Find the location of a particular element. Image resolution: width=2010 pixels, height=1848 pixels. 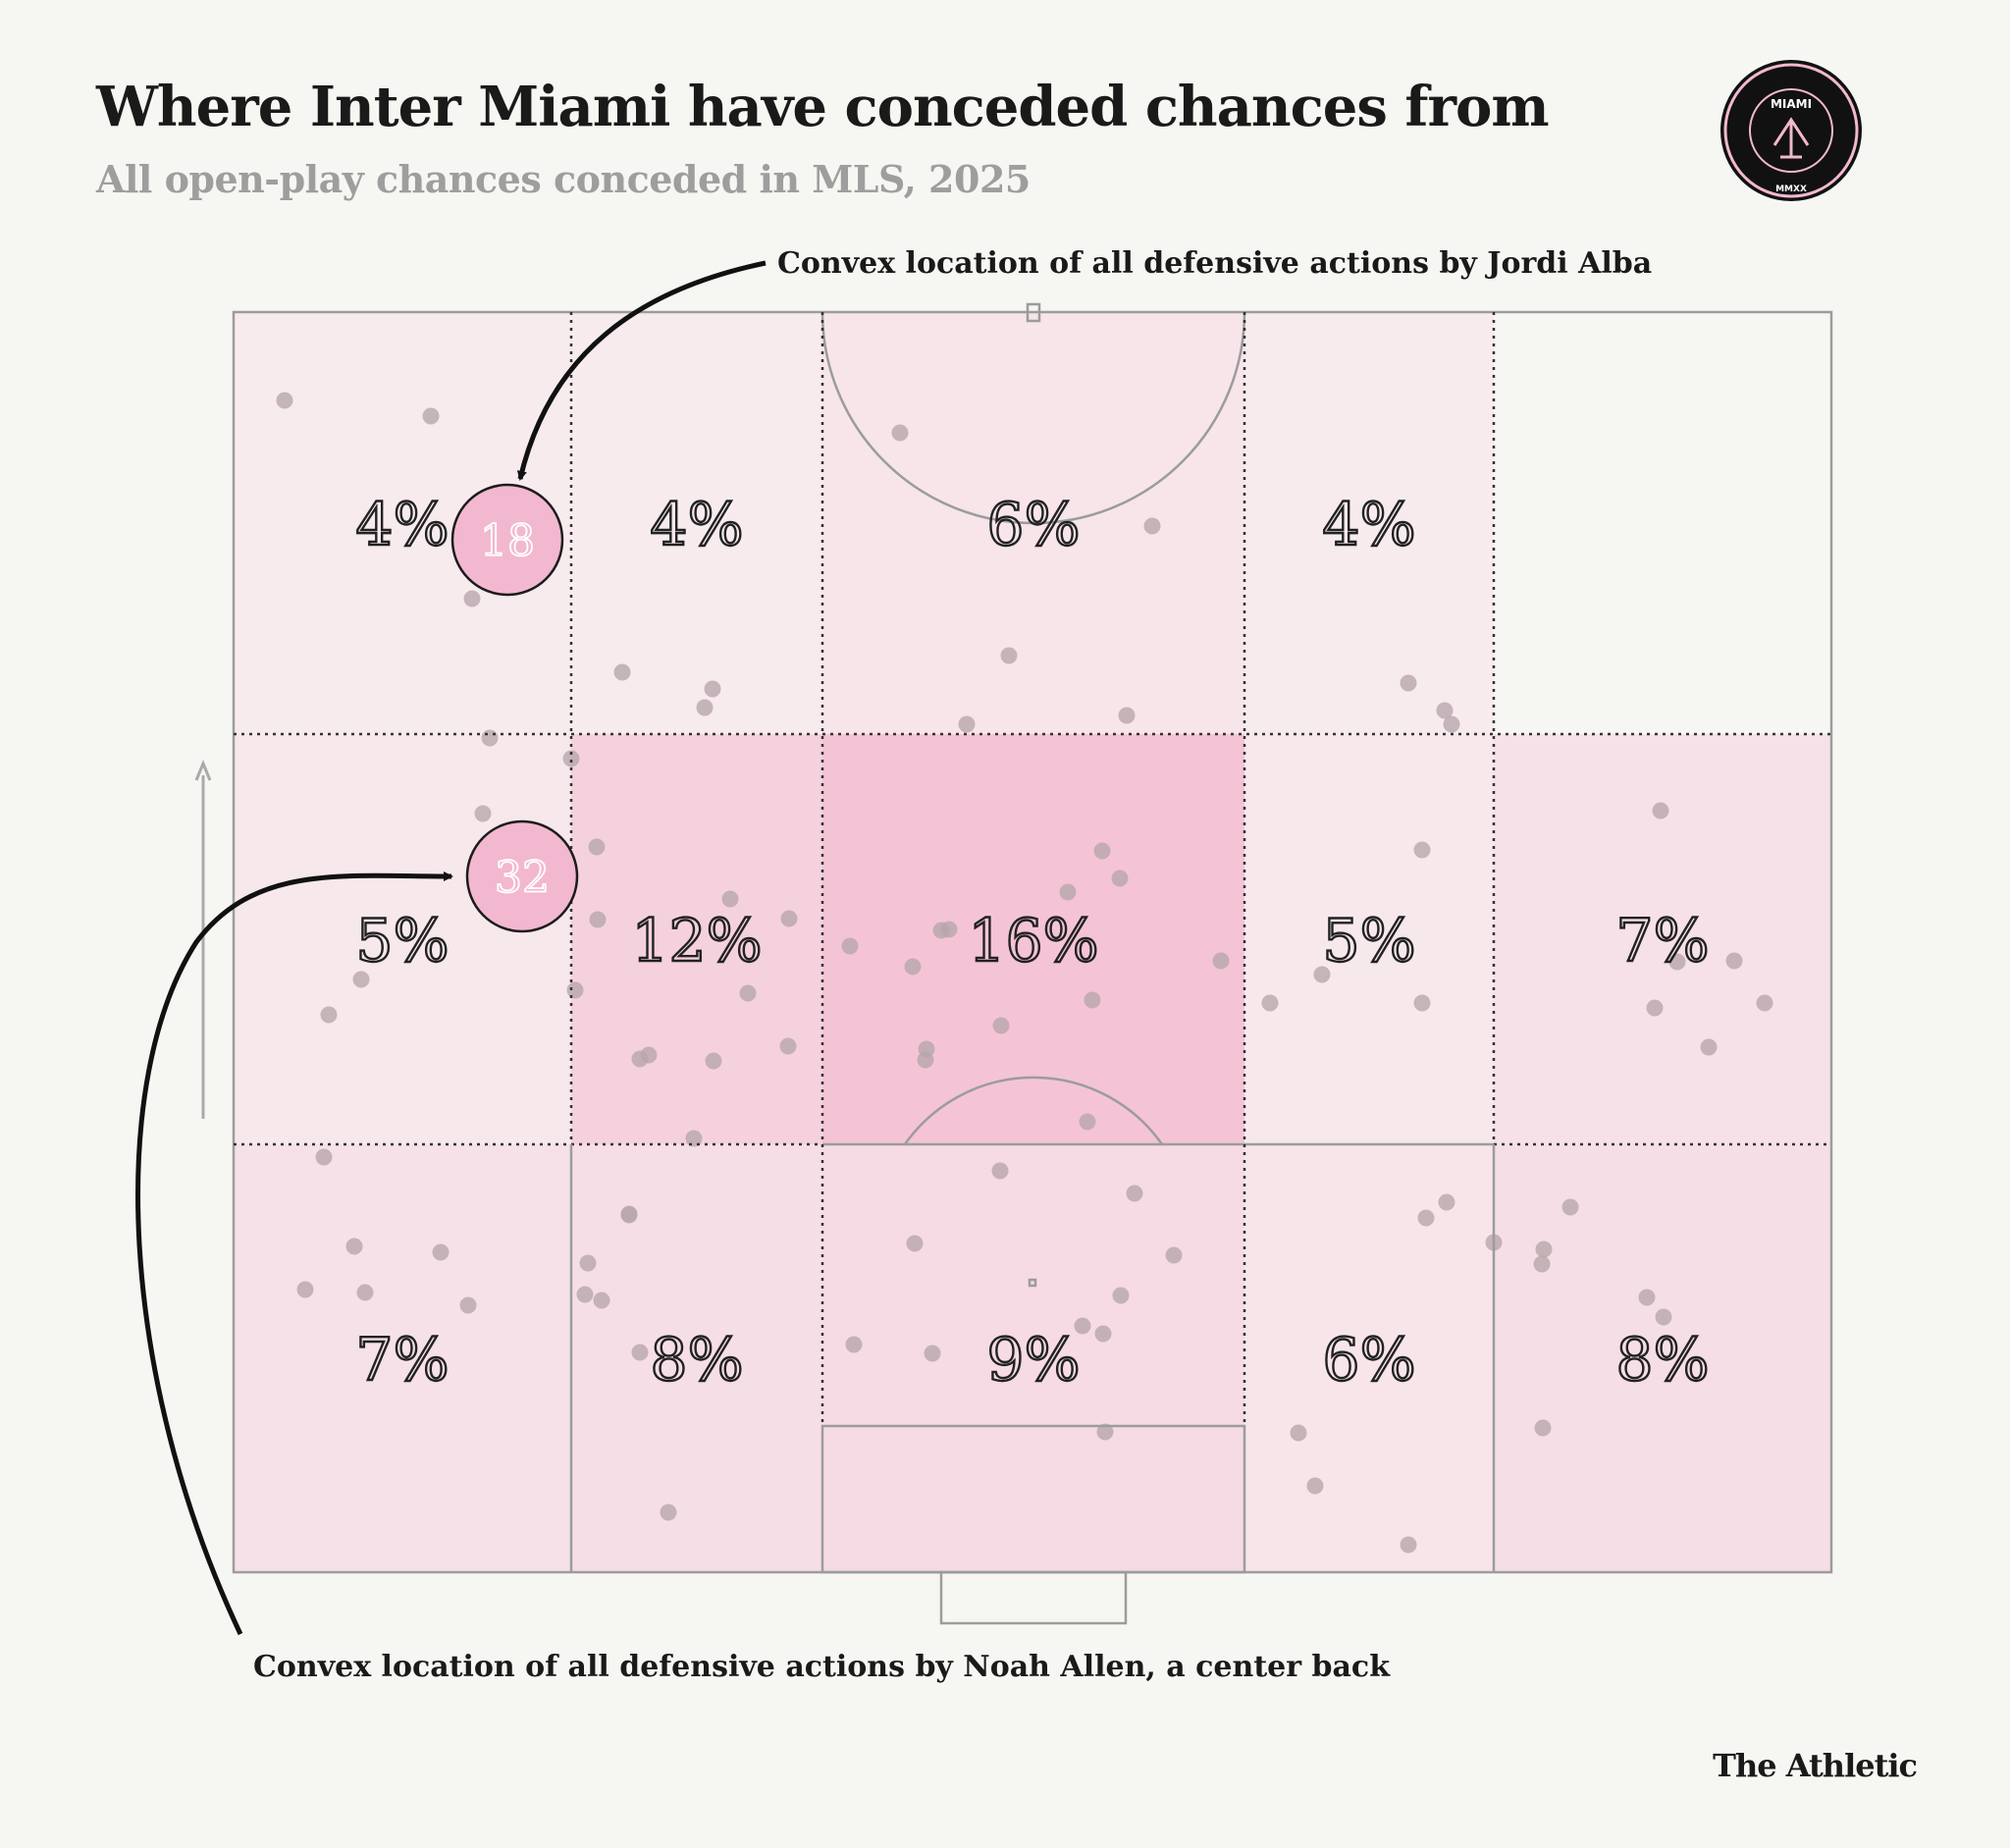

logo-inner-ring is located at coordinates (1791, 131).